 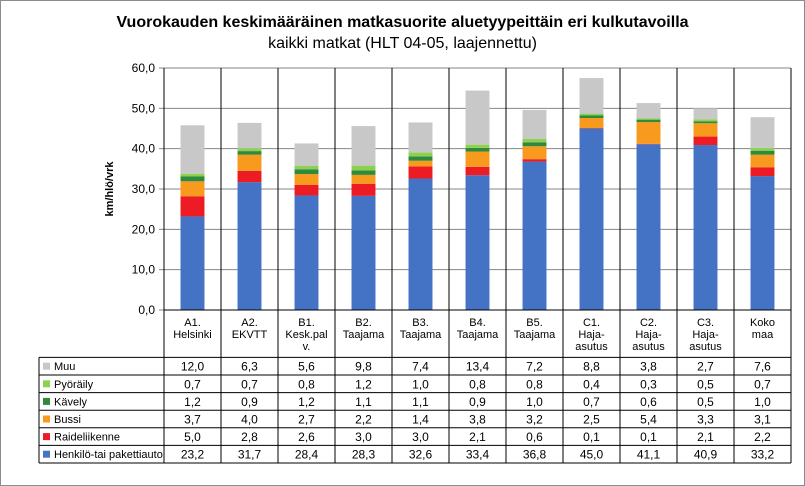 I want to click on data-label: 1,0, so click(x=762, y=402).